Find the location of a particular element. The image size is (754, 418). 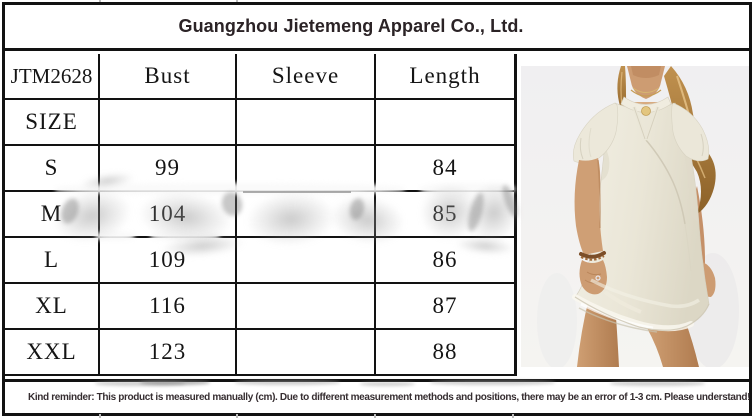

row-l-length: 86 is located at coordinates (445, 261).